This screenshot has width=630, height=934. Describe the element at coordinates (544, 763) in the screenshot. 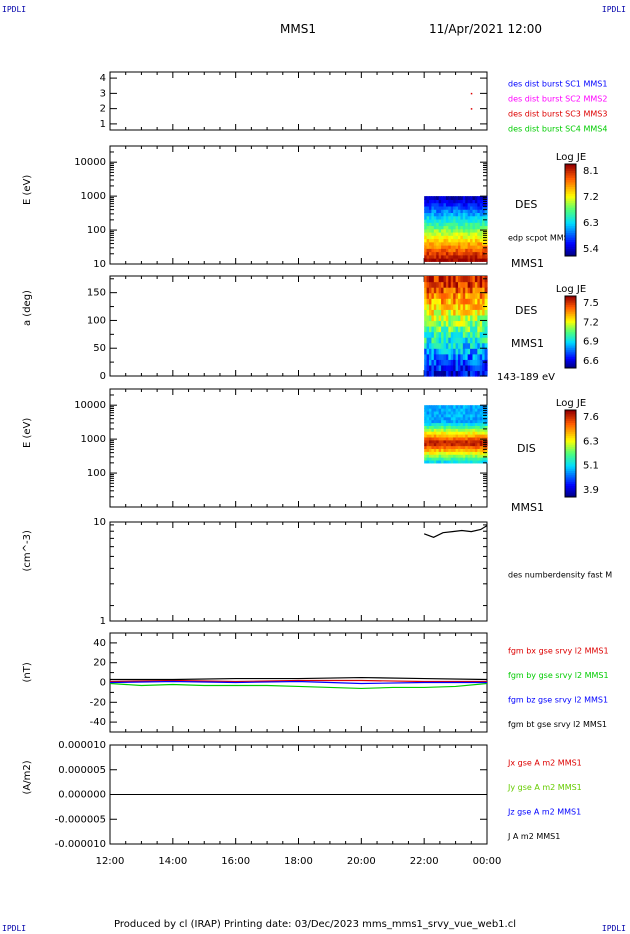

I see `legend-entry: Jx gse A m2 MMS1` at that location.